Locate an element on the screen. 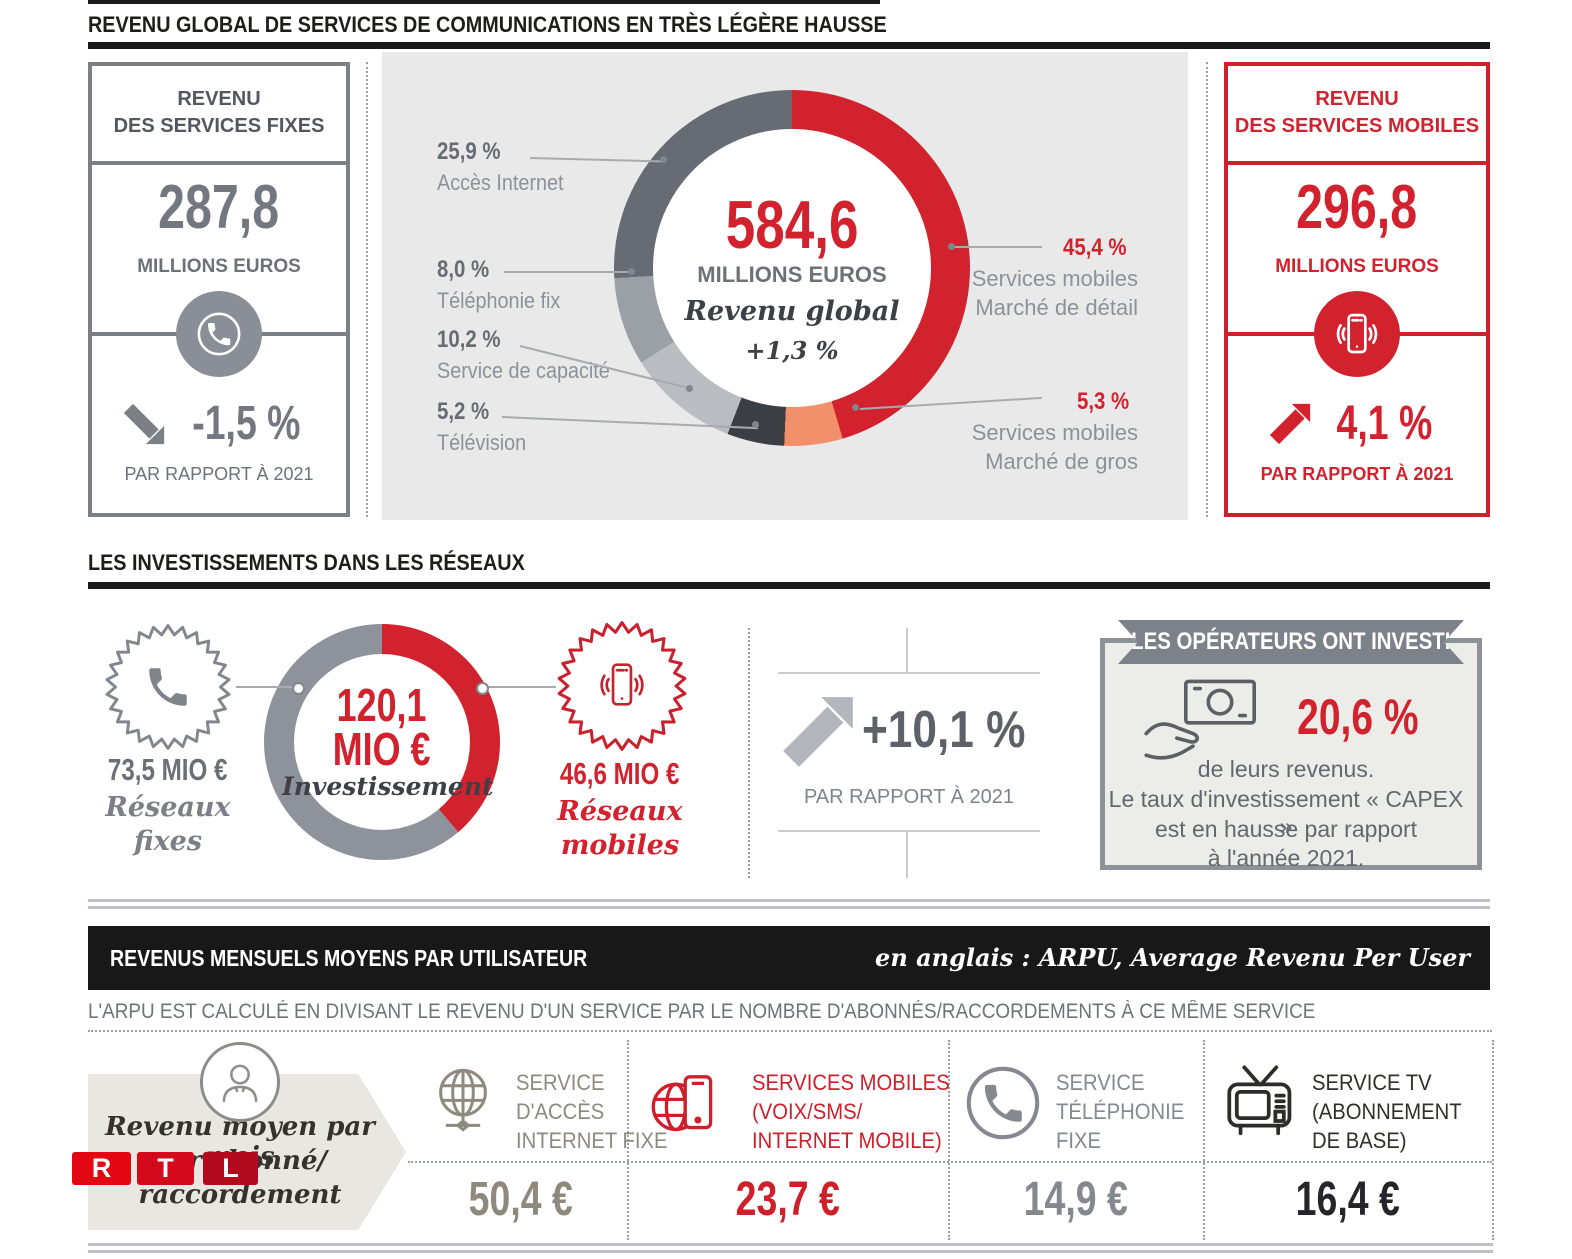 This screenshot has width=1572, height=1259. investment-center-value: 120,1 is located at coordinates (382, 705).